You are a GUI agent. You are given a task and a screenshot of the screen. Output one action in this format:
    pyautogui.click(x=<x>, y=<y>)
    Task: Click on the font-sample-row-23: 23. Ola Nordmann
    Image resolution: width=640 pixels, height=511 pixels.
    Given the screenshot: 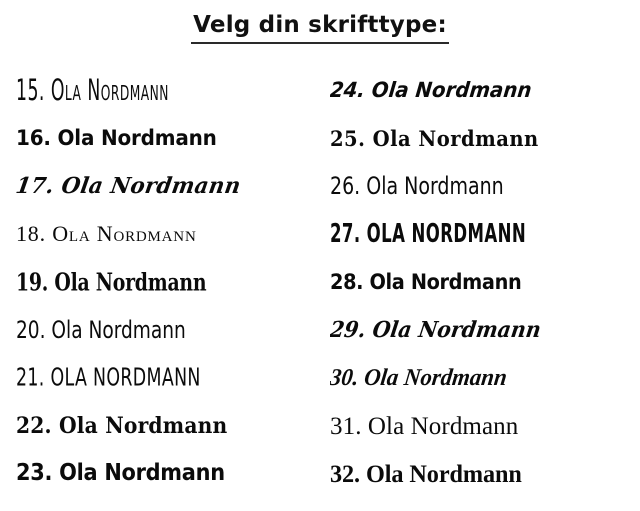 What is the action you would take?
    pyautogui.click(x=168, y=474)
    